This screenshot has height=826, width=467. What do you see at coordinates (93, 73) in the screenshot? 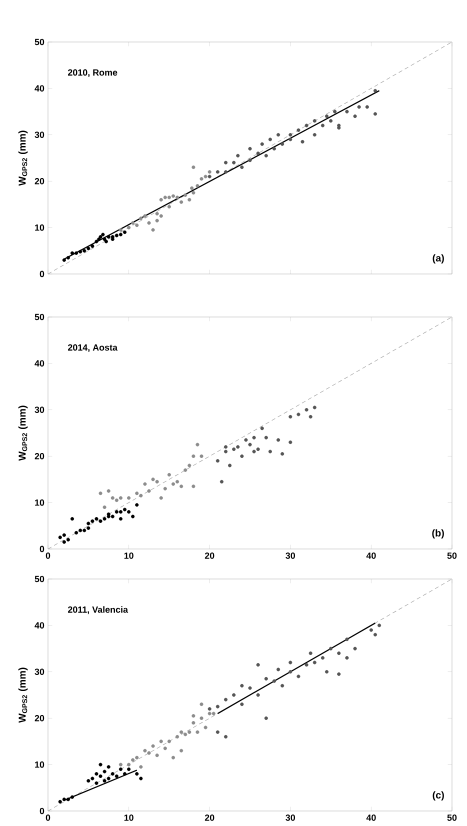
I see `text: 2010, Rome` at bounding box center [93, 73].